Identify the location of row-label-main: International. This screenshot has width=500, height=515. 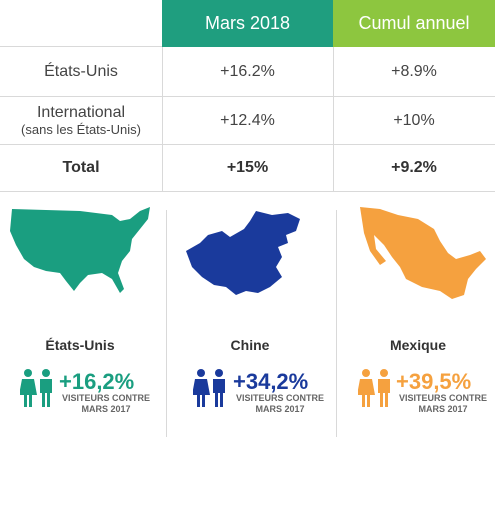
(81, 112).